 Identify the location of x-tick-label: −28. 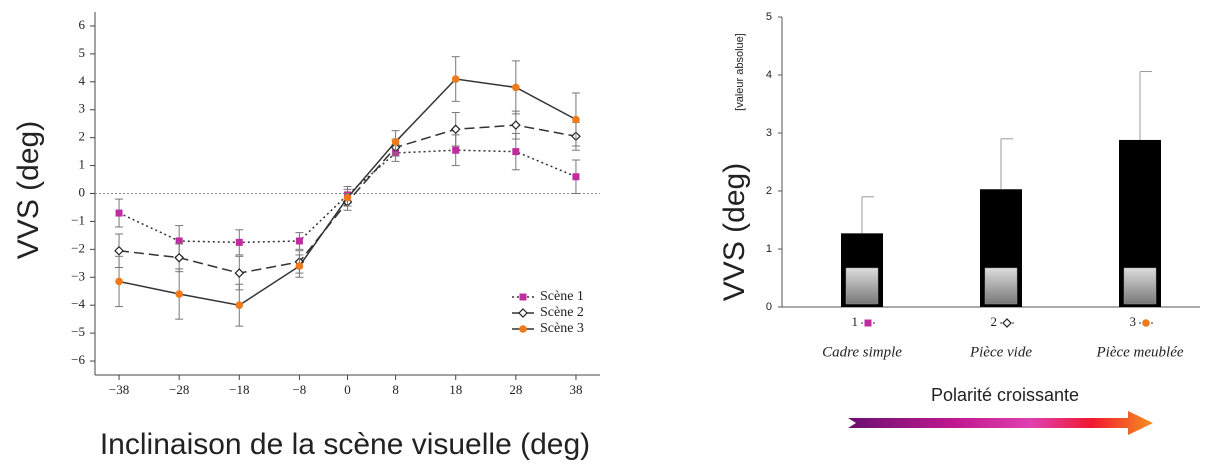
(179, 389).